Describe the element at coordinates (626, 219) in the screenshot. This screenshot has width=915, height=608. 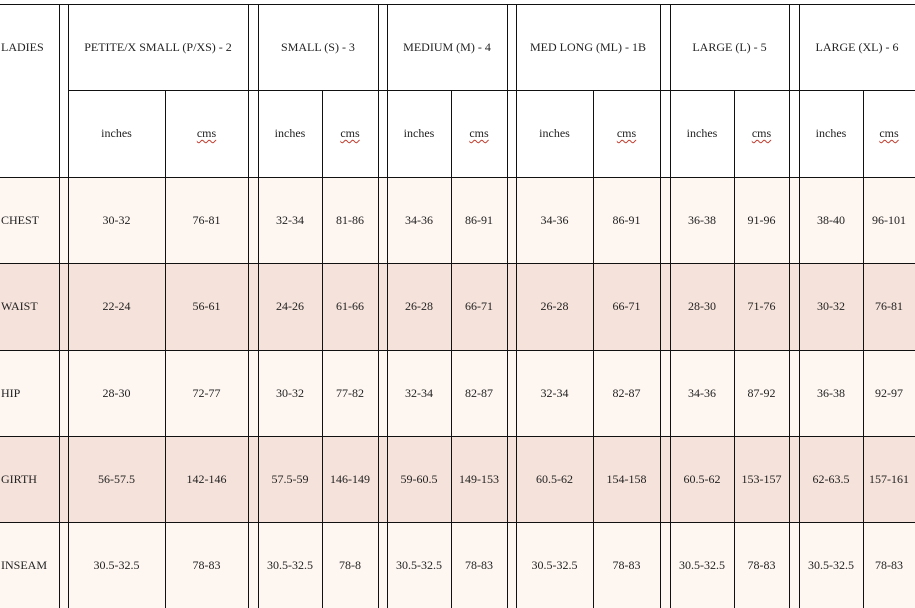
I see `cell-cms: 86-91` at that location.